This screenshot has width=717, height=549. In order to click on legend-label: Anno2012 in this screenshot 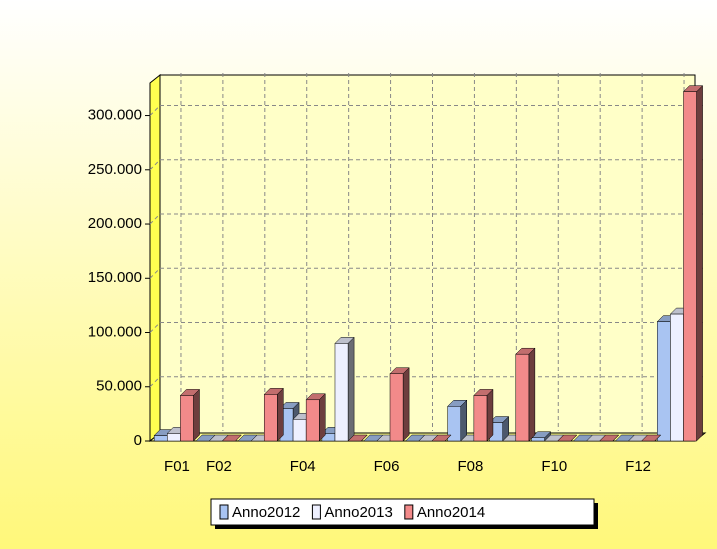, I will do `click(266, 512)`.